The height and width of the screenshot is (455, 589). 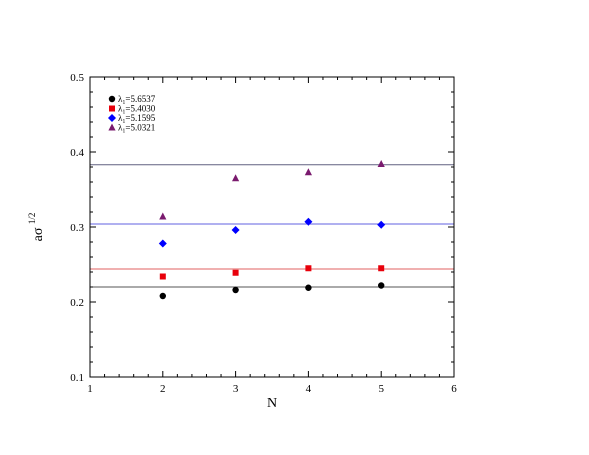 What do you see at coordinates (77, 153) in the screenshot?
I see `y-tick-label: 0.4` at bounding box center [77, 153].